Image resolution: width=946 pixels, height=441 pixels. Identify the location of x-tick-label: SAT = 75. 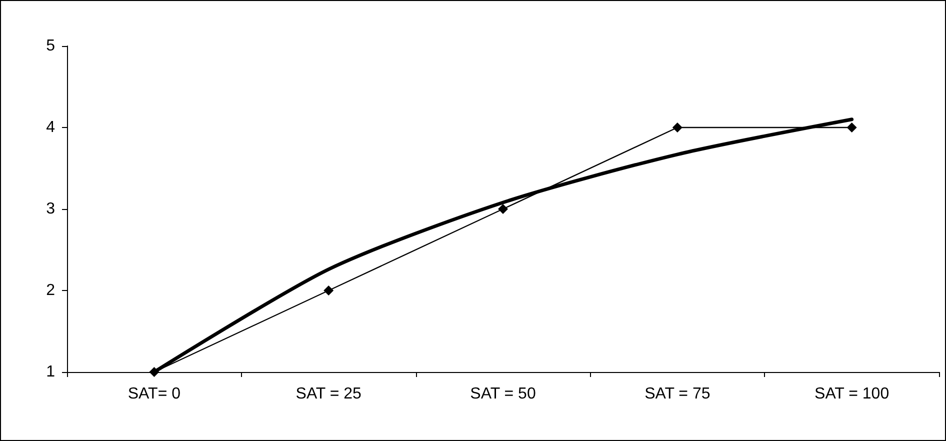
(677, 394).